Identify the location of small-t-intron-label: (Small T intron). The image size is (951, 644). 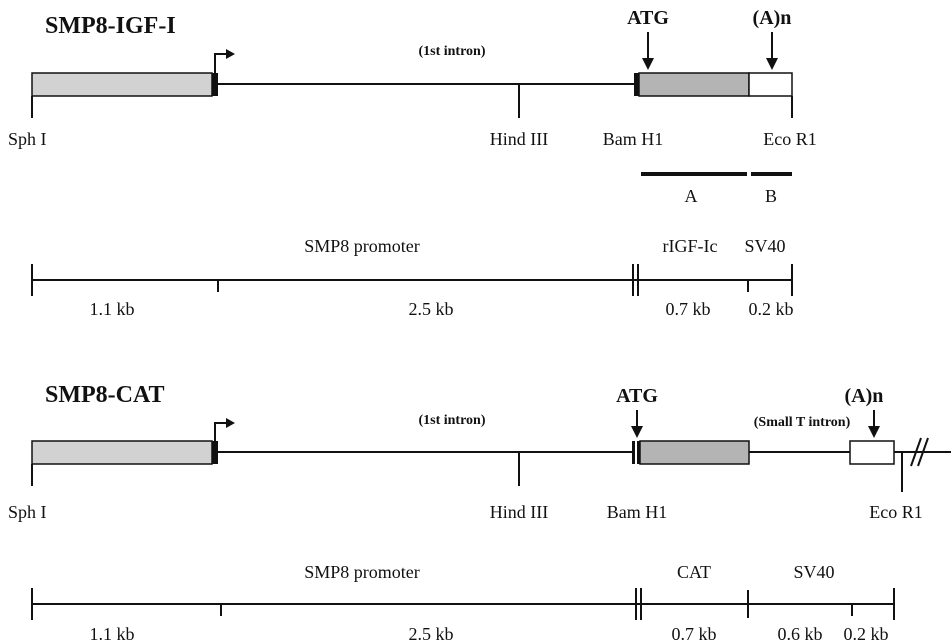
(802, 422).